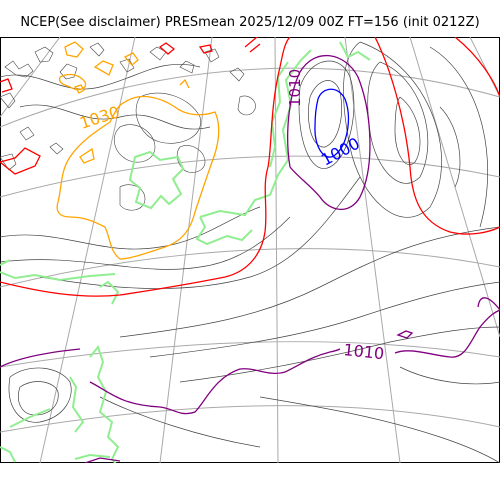 The image size is (500, 500). Describe the element at coordinates (364, 351) in the screenshot. I see `label-1010-lower: 1010` at that location.